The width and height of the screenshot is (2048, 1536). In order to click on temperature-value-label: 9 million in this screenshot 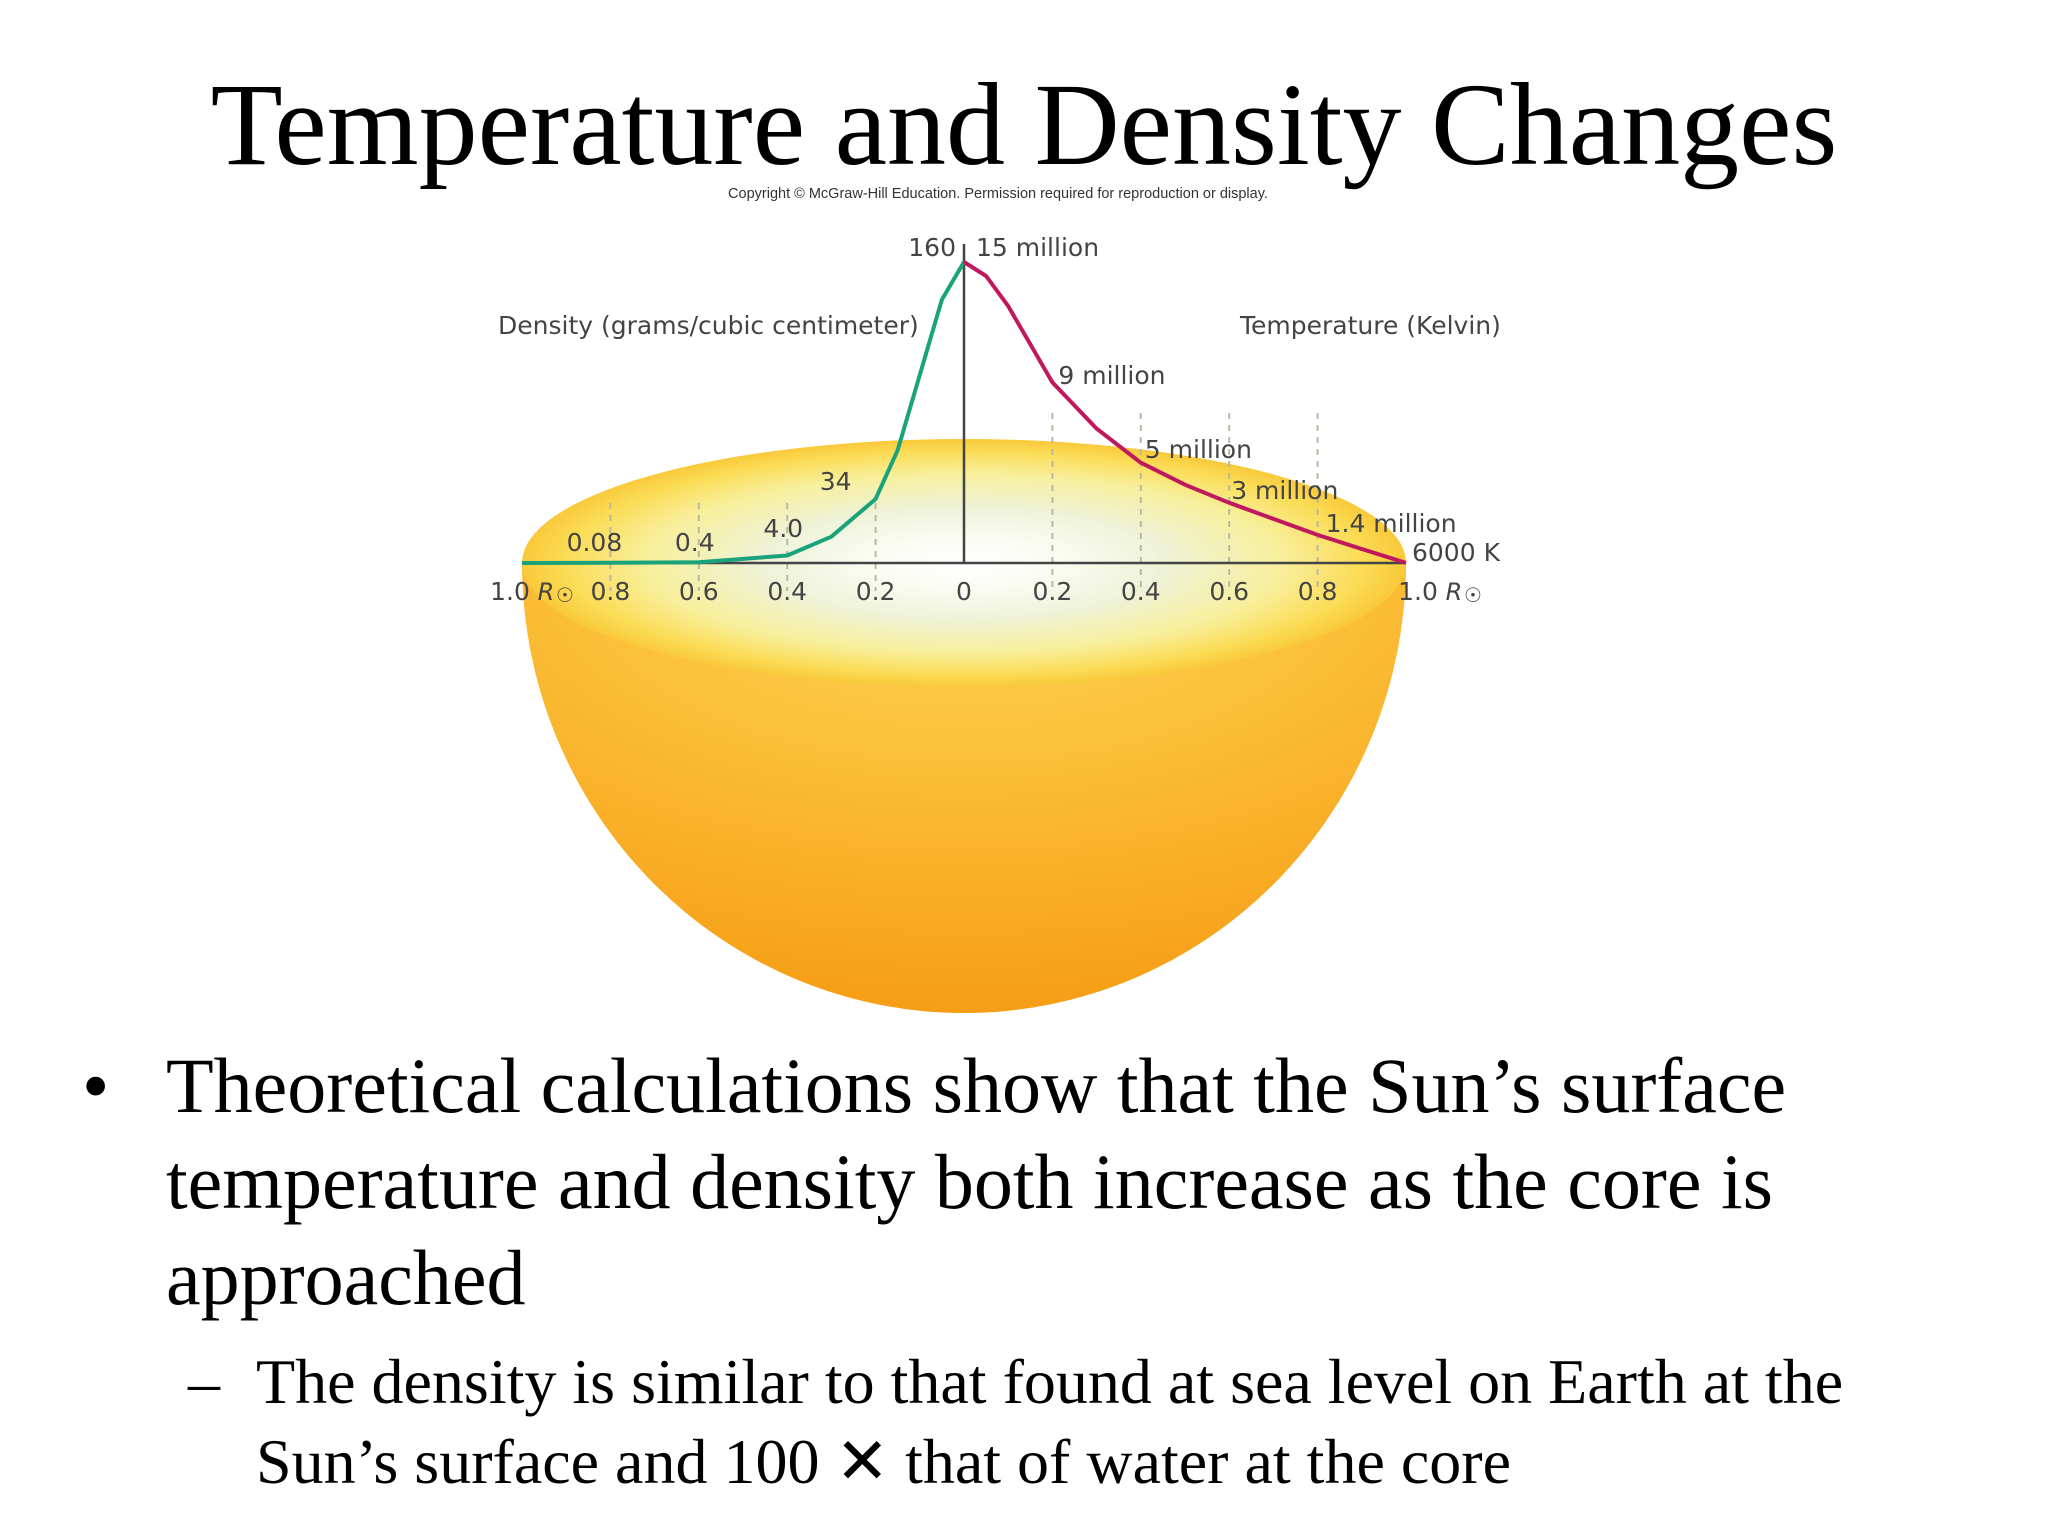, I will do `click(1111, 375)`.